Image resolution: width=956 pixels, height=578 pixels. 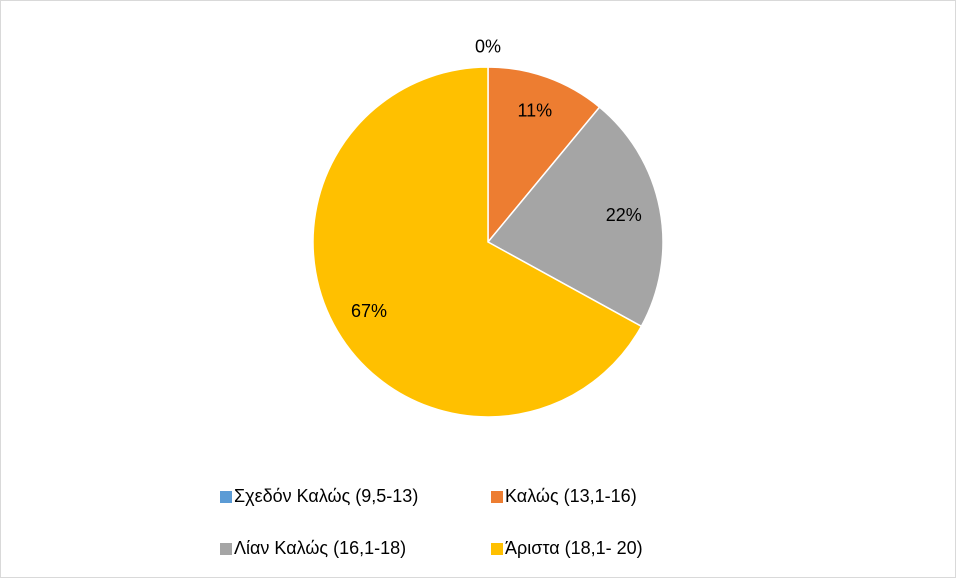 What do you see at coordinates (534, 111) in the screenshot?
I see `data-label: 11%` at bounding box center [534, 111].